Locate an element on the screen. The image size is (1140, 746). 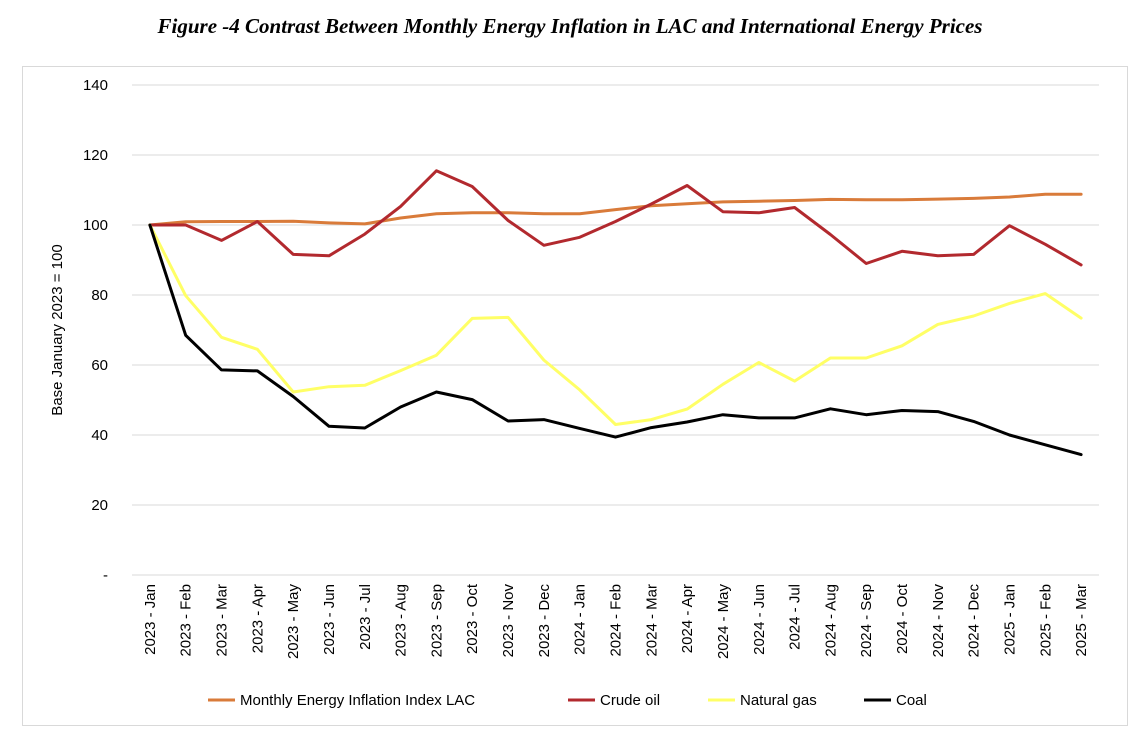
y-tick-label: 140 is located at coordinates (95, 85).